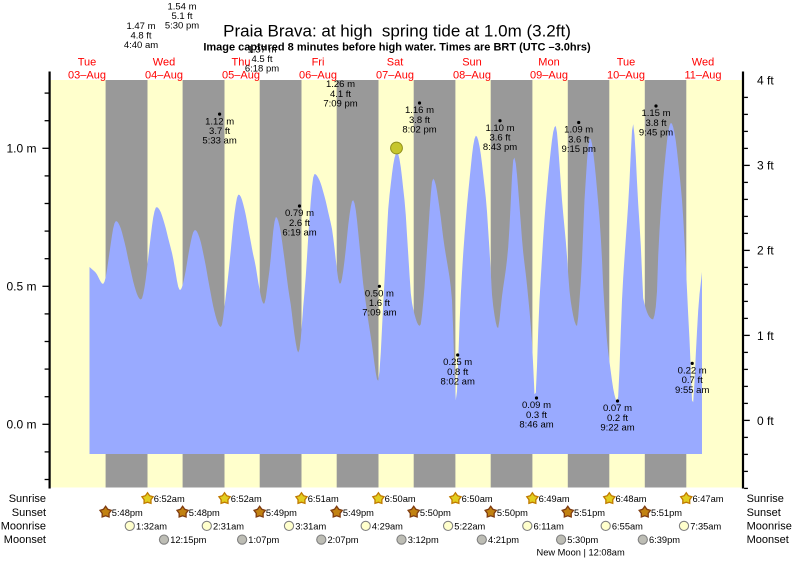 The height and width of the screenshot is (566, 793). I want to click on svg-text: 2:07pm, so click(343, 540).